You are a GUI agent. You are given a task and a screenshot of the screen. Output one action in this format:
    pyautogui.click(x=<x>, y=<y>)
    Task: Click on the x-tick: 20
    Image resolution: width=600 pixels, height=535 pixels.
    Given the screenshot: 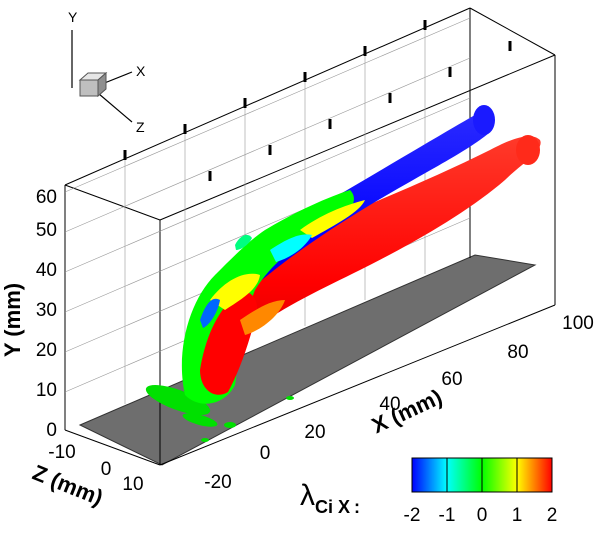 What is the action you would take?
    pyautogui.click(x=314, y=432)
    